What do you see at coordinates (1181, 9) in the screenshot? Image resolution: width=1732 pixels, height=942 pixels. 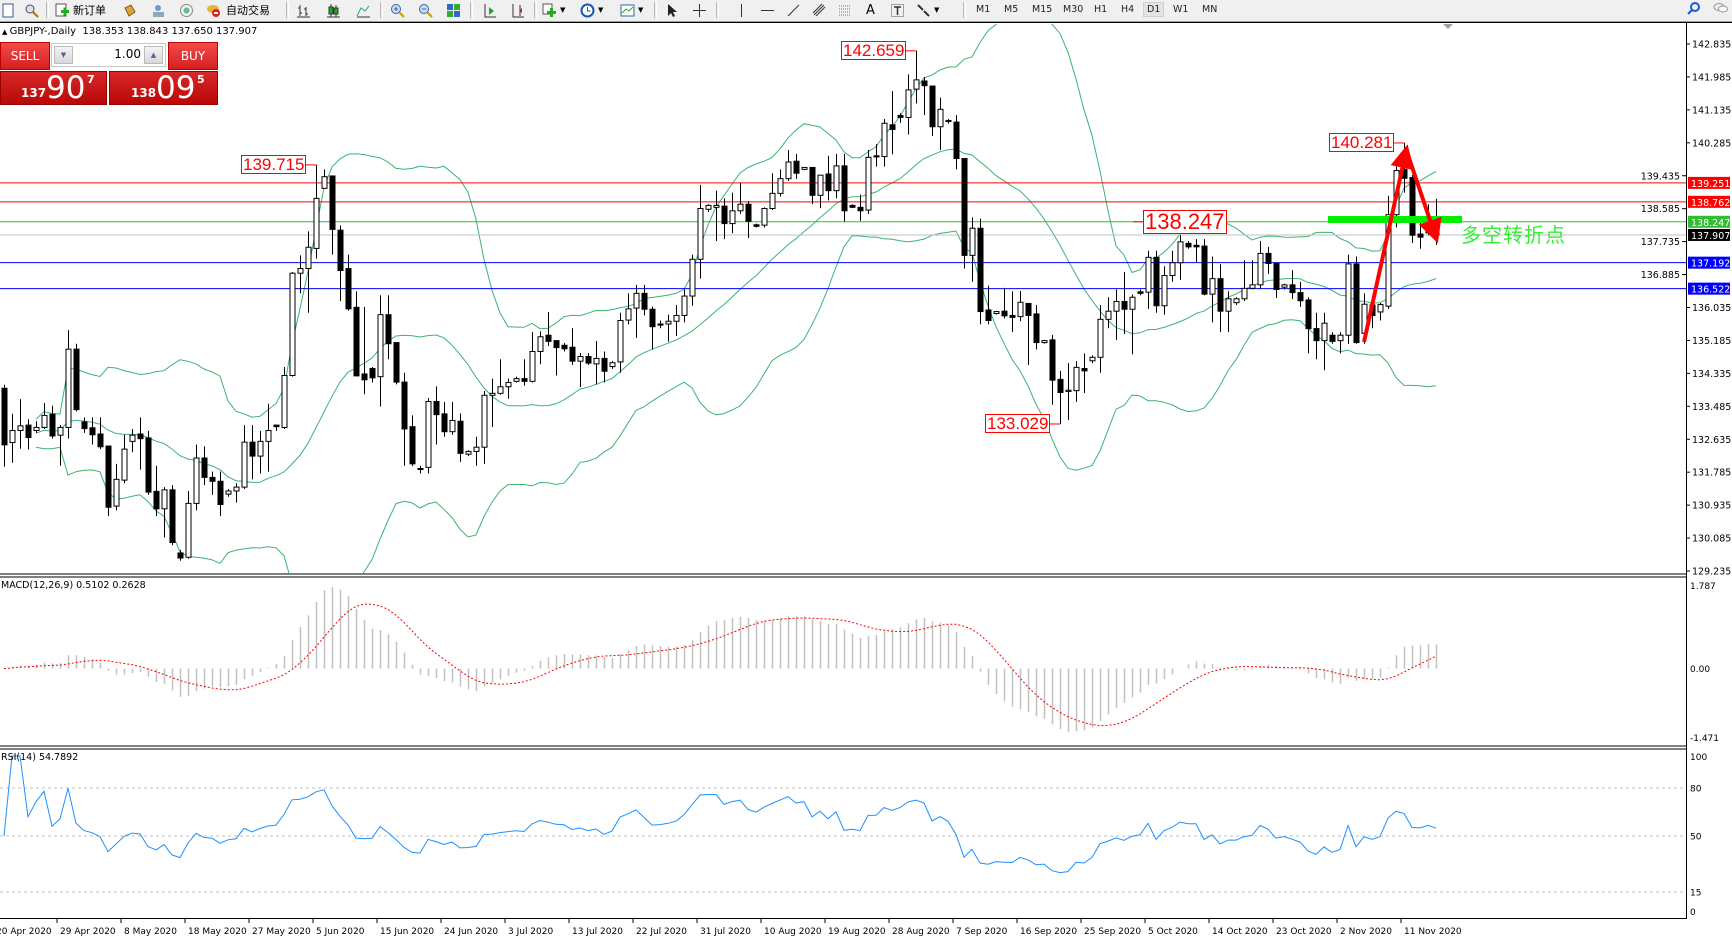 I see `timeframe-w1: W1` at bounding box center [1181, 9].